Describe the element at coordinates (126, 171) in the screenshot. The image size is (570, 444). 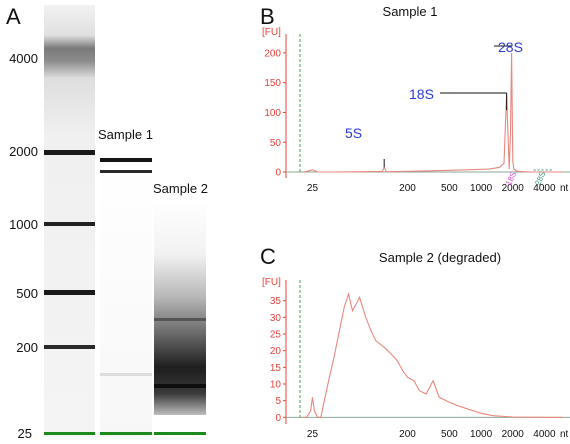
I see `sample-1-band-18s` at that location.